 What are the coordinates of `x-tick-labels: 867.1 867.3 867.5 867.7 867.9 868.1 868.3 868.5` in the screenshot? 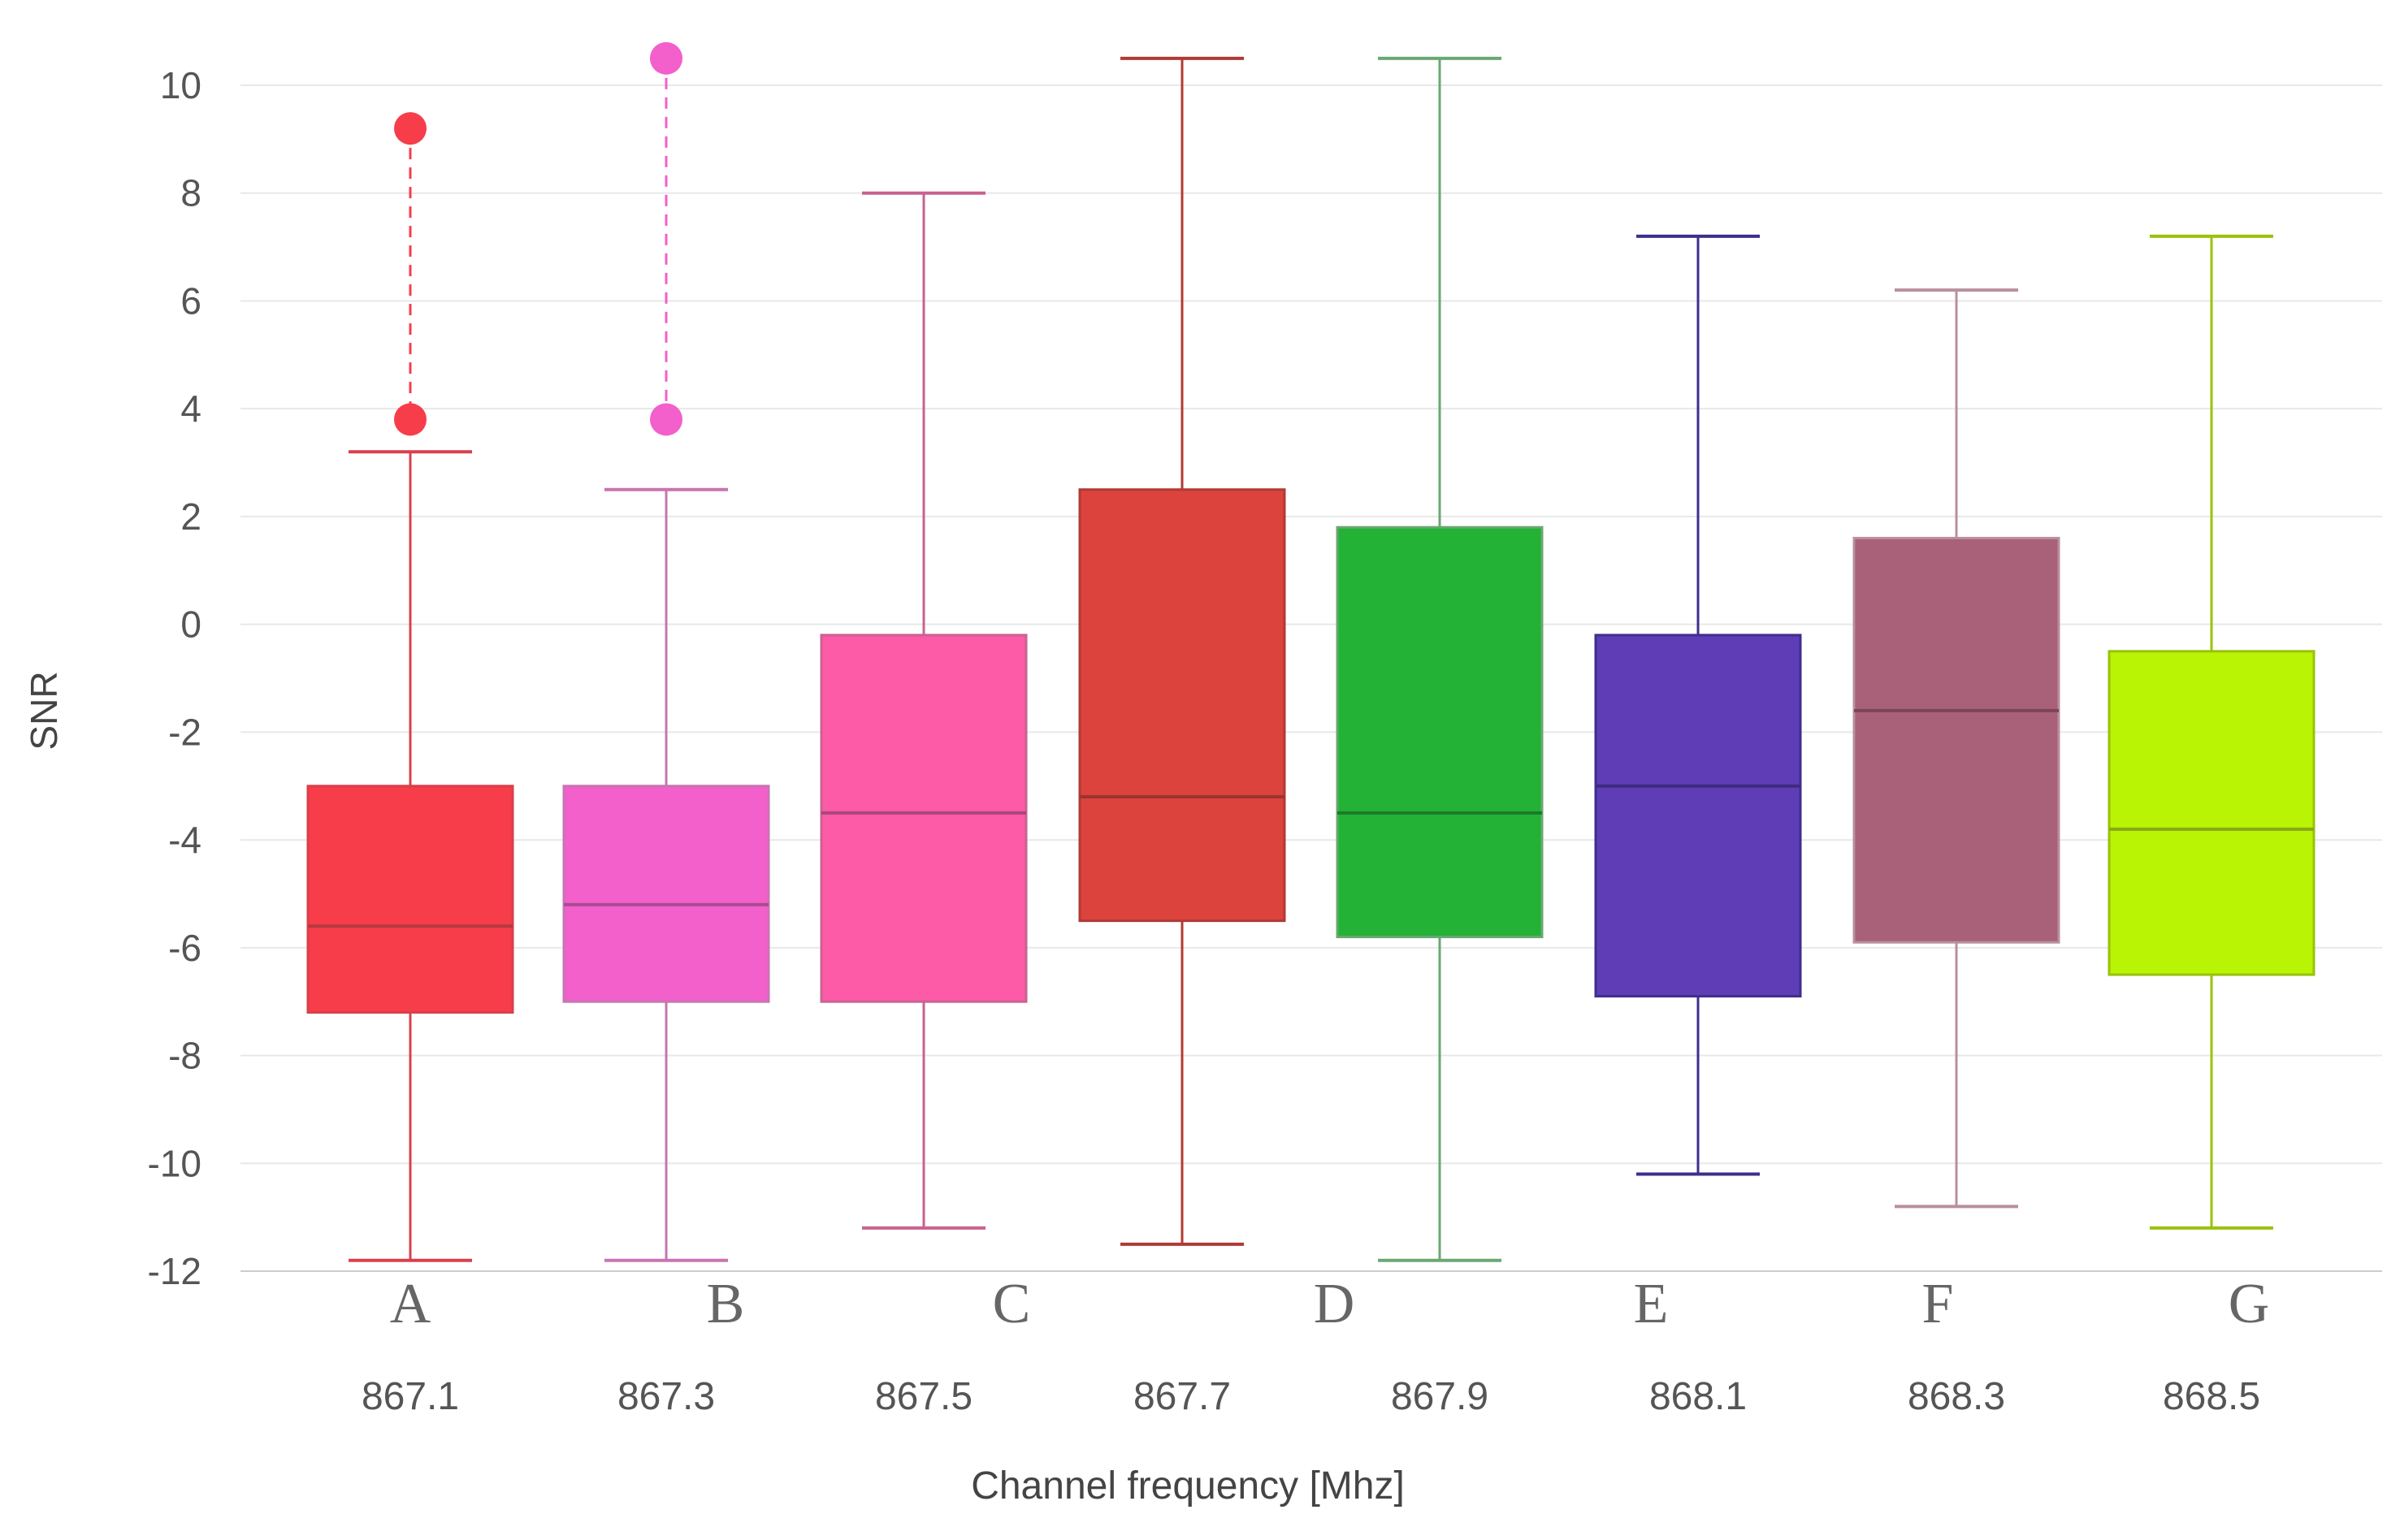 It's located at (1311, 1396).